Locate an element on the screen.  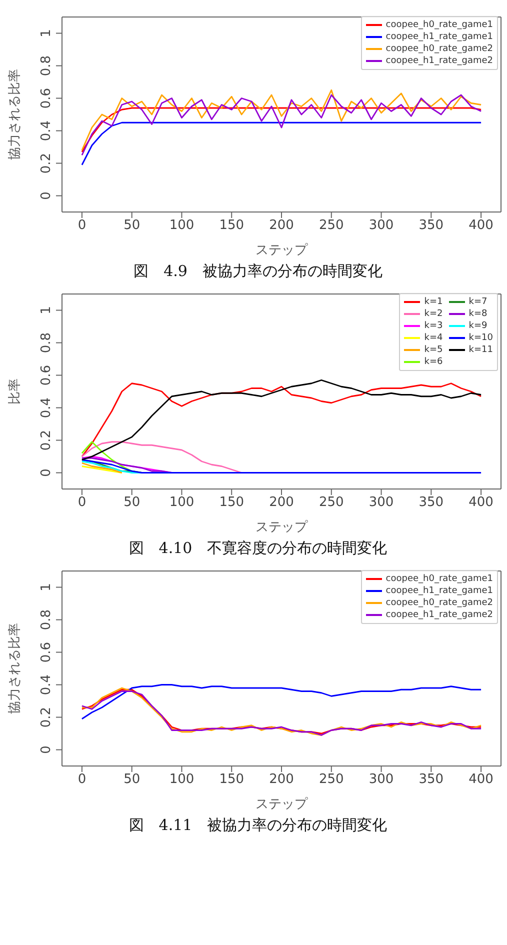
legend-label: k=7 is located at coordinates (478, 302).